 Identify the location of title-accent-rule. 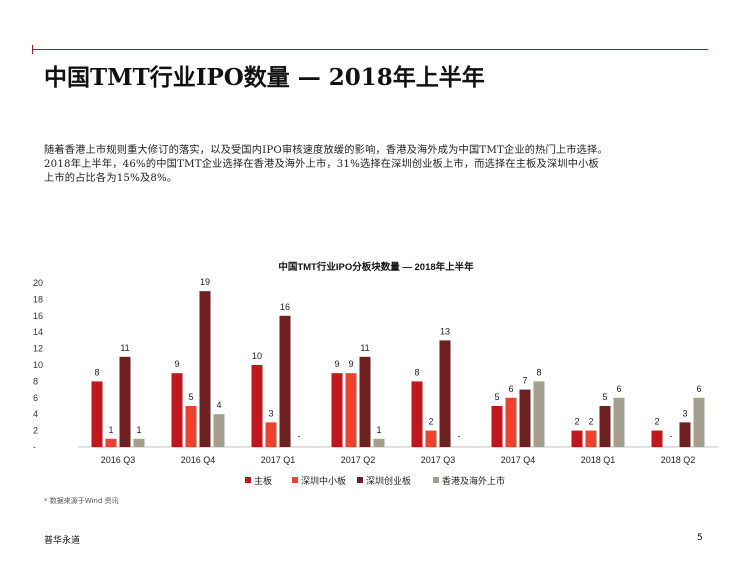
(370, 49).